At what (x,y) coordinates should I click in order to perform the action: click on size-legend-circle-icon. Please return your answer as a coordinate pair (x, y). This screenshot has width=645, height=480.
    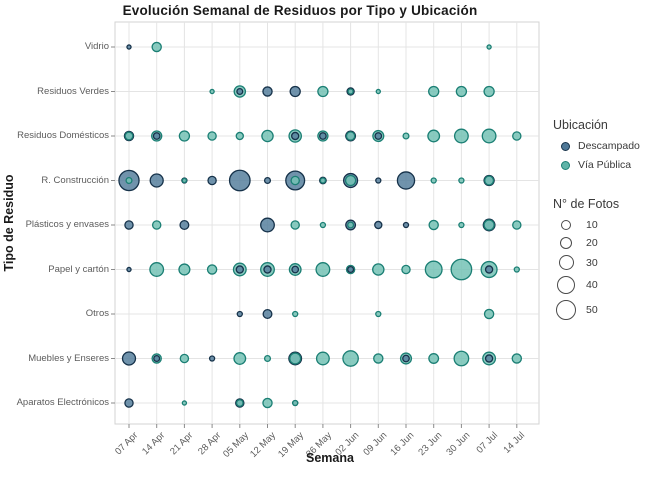
    Looking at the image, I should click on (566, 285).